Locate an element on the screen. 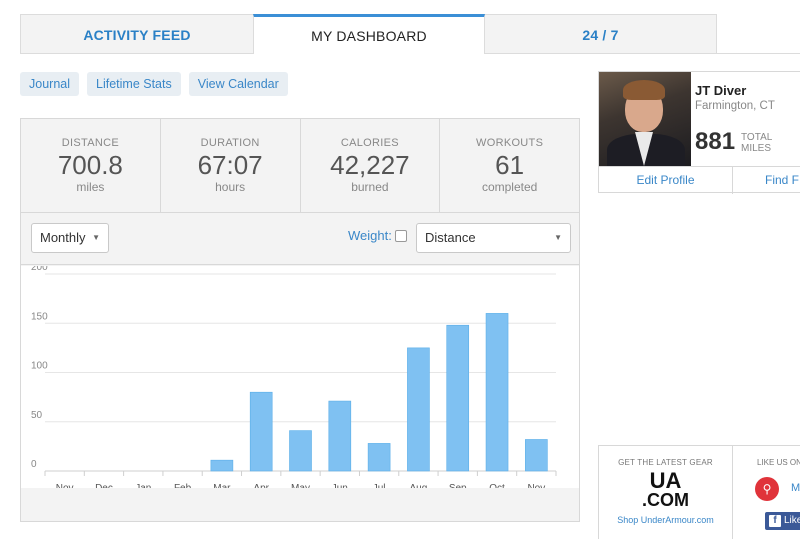  find-friends-link: Find F is located at coordinates (782, 180).